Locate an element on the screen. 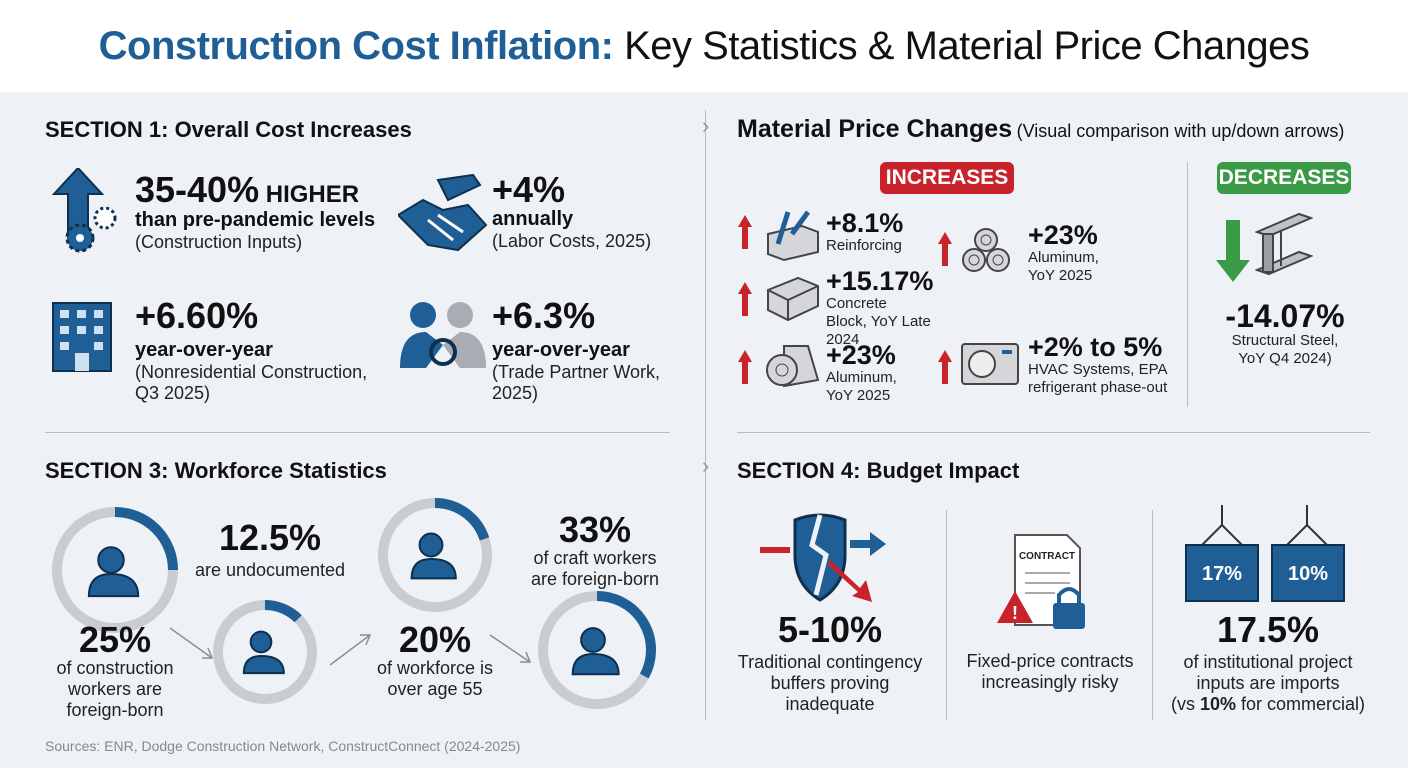 The image size is (1408, 768). stat-line: workers are is located at coordinates (115, 689).